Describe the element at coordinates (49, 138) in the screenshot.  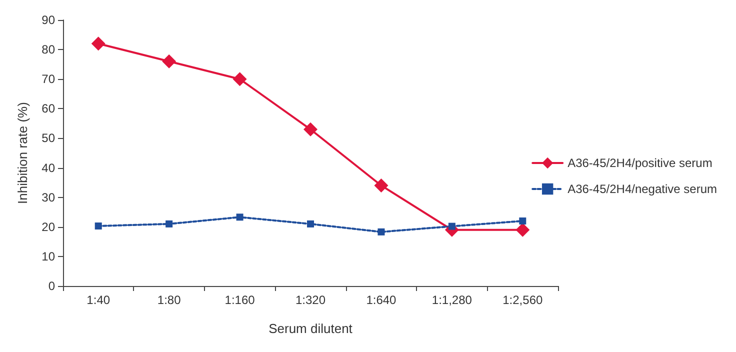
I see `y-tick-label: 50` at that location.